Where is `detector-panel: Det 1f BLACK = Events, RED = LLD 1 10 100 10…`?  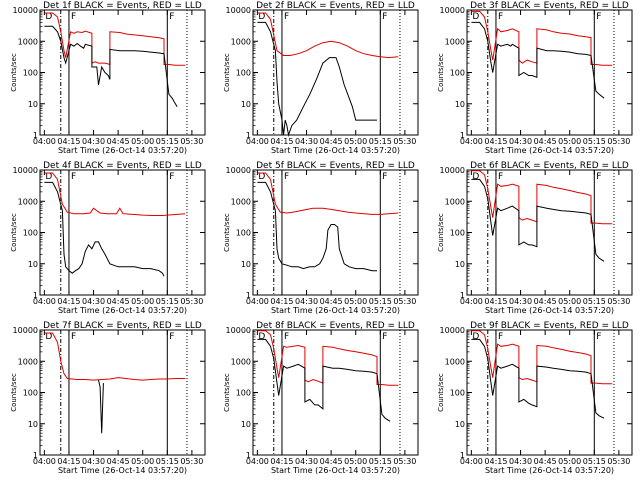 detector-panel: Det 1f BLACK = Events, RED = LLD 1 10 100 10… is located at coordinates (108, 78).